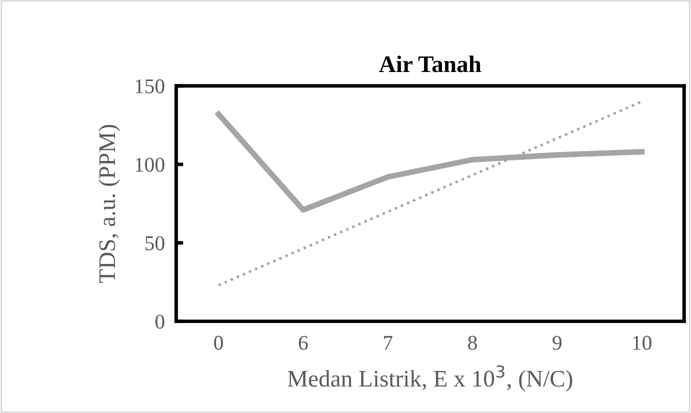 This screenshot has height=413, width=691. What do you see at coordinates (388, 343) in the screenshot?
I see `x-tick-label: 7` at bounding box center [388, 343].